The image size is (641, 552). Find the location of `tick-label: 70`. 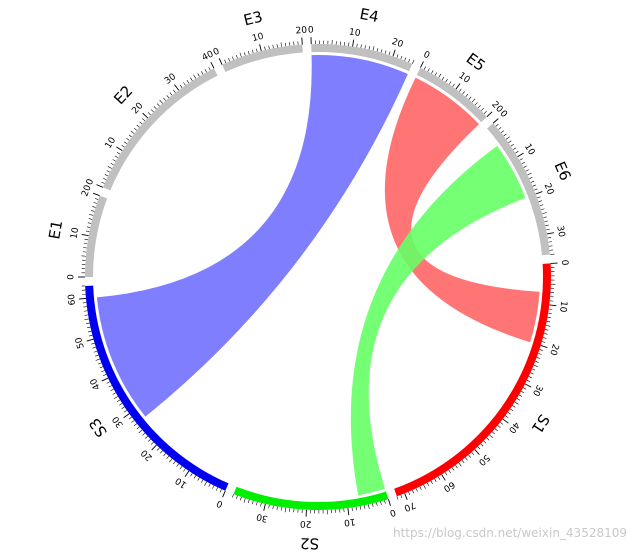

tick-label: 70 is located at coordinates (409, 506).